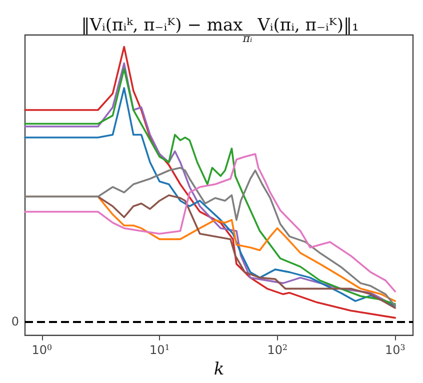  Describe the element at coordinates (219, 370) in the screenshot. I see `x-axis-title: k` at that location.